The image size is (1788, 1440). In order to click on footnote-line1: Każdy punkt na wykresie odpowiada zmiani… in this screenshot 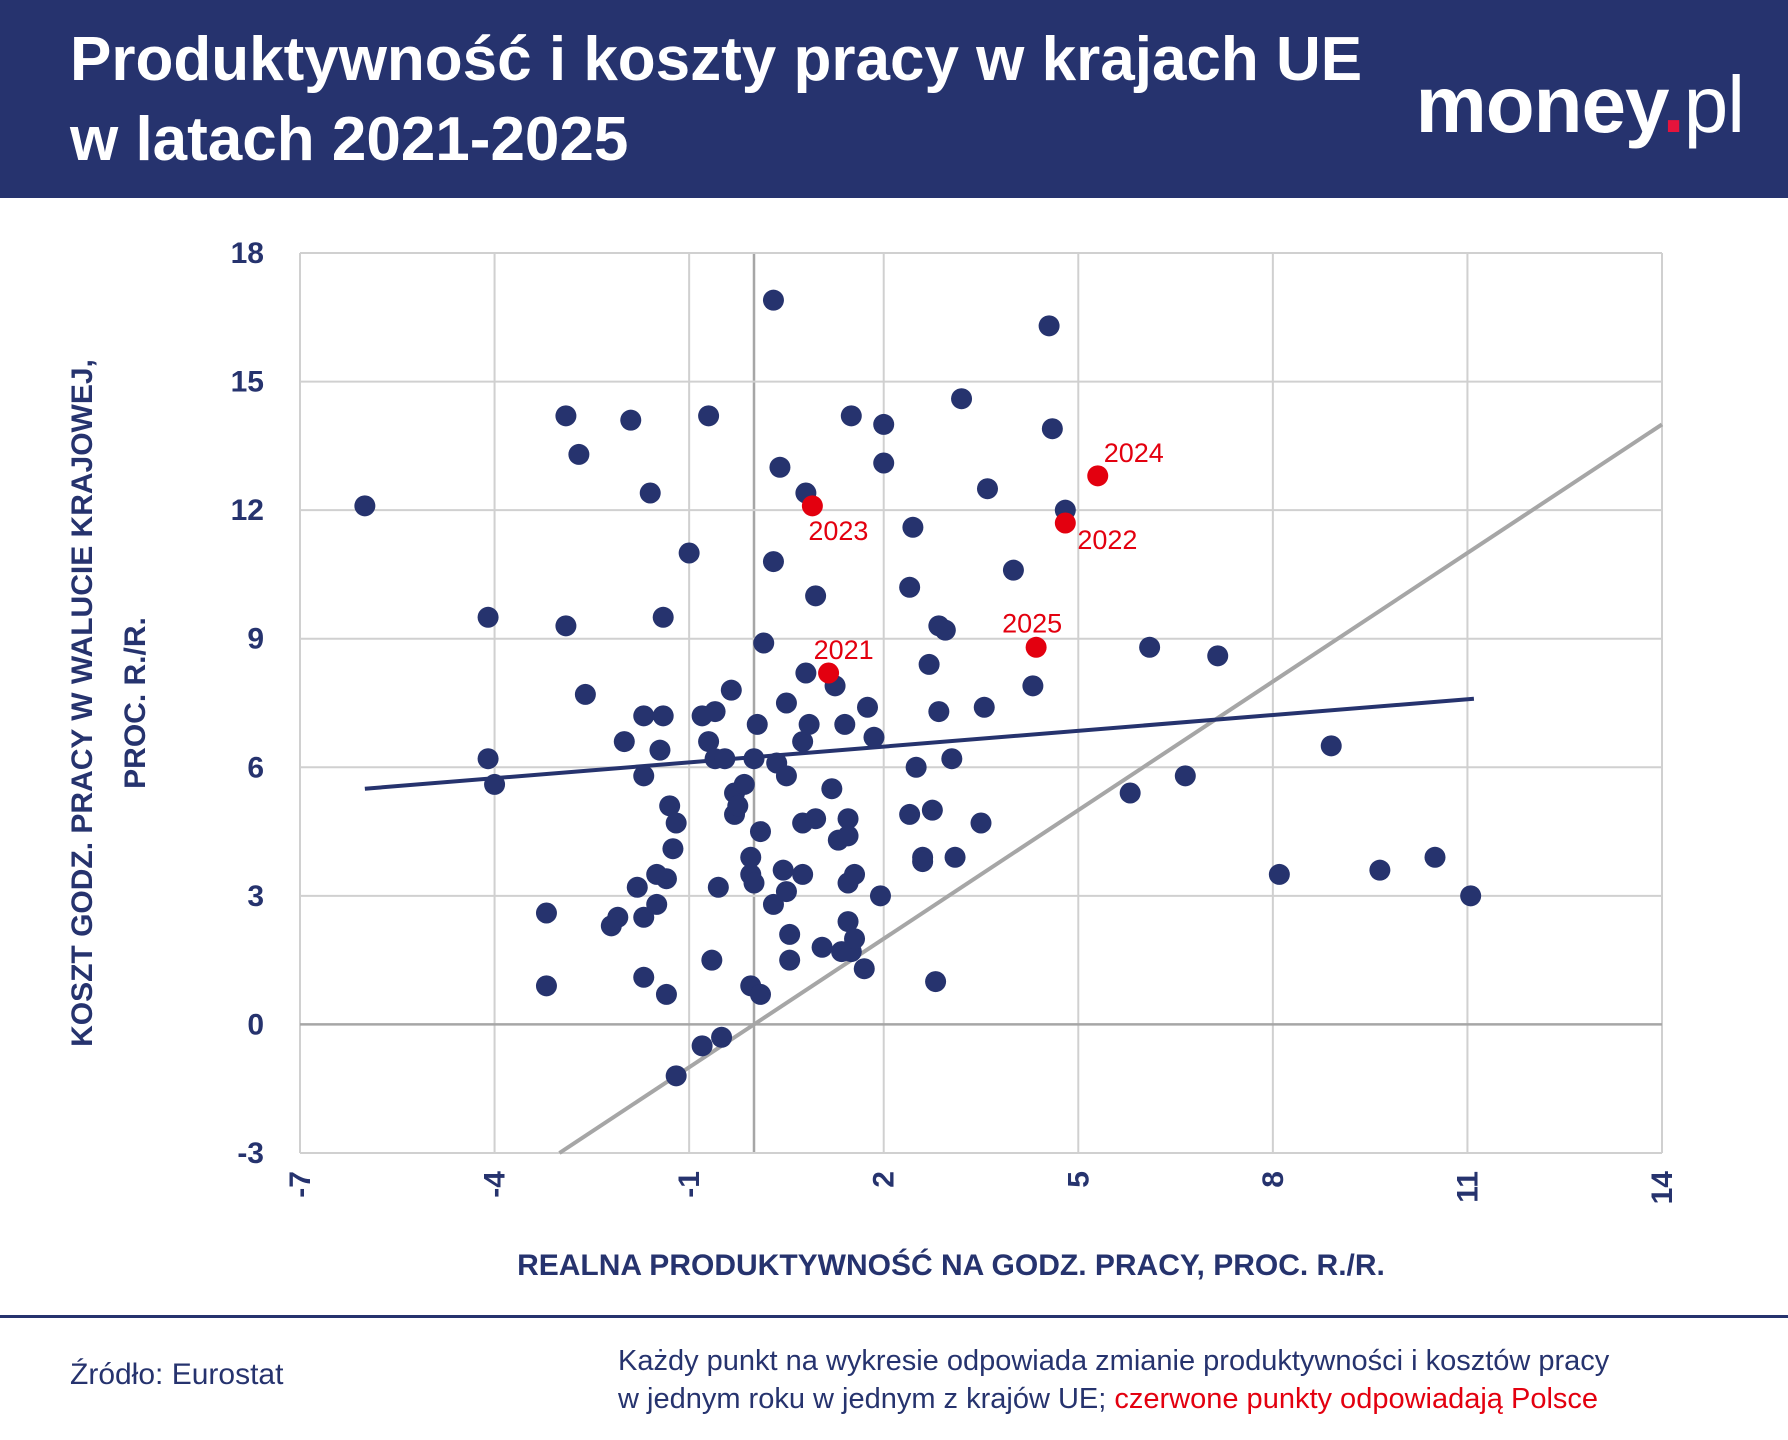, I will do `click(1114, 1361)`.